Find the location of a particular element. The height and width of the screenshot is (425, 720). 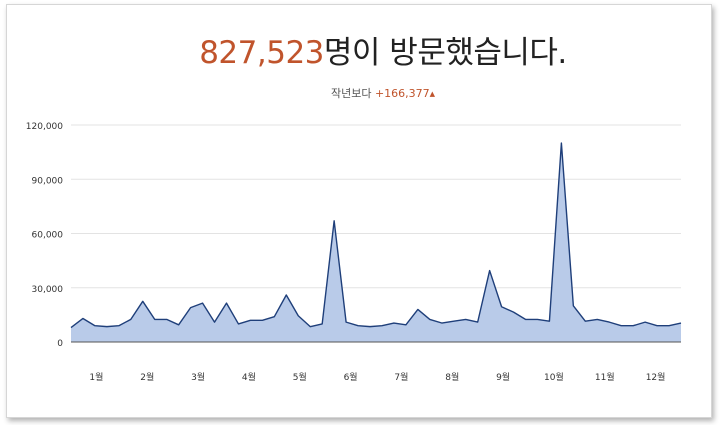

x-tick-label: 12월 is located at coordinates (656, 377).